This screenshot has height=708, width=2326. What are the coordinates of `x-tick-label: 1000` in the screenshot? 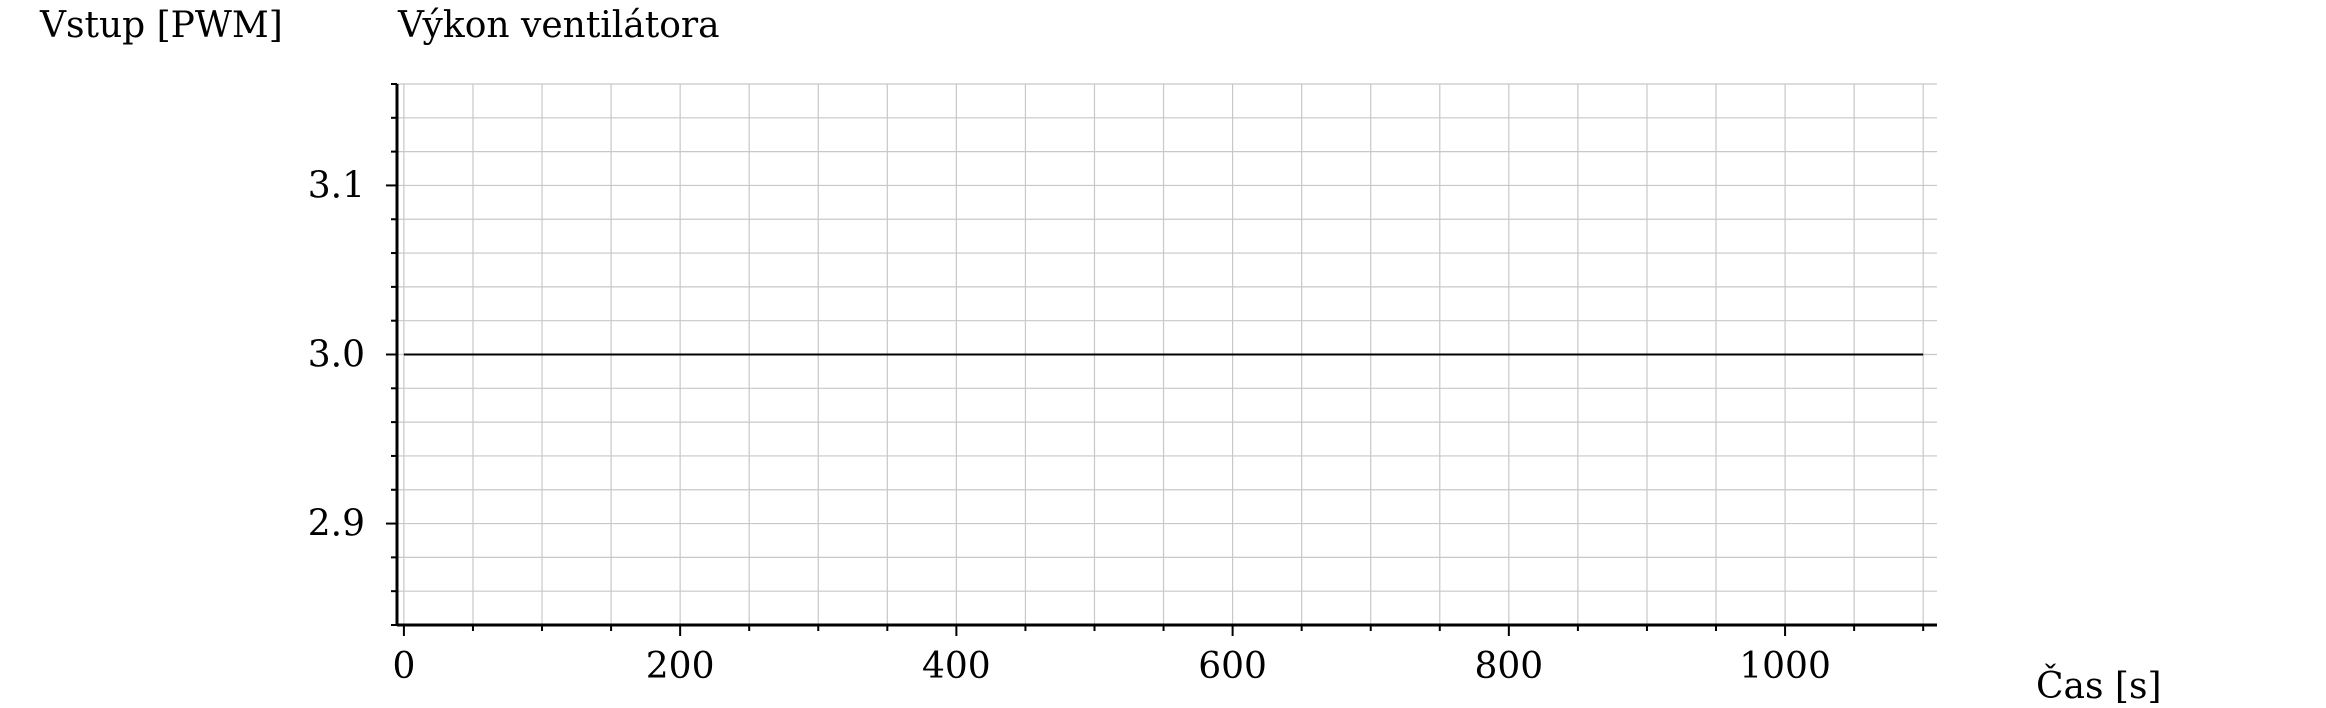 It's located at (1785, 666).